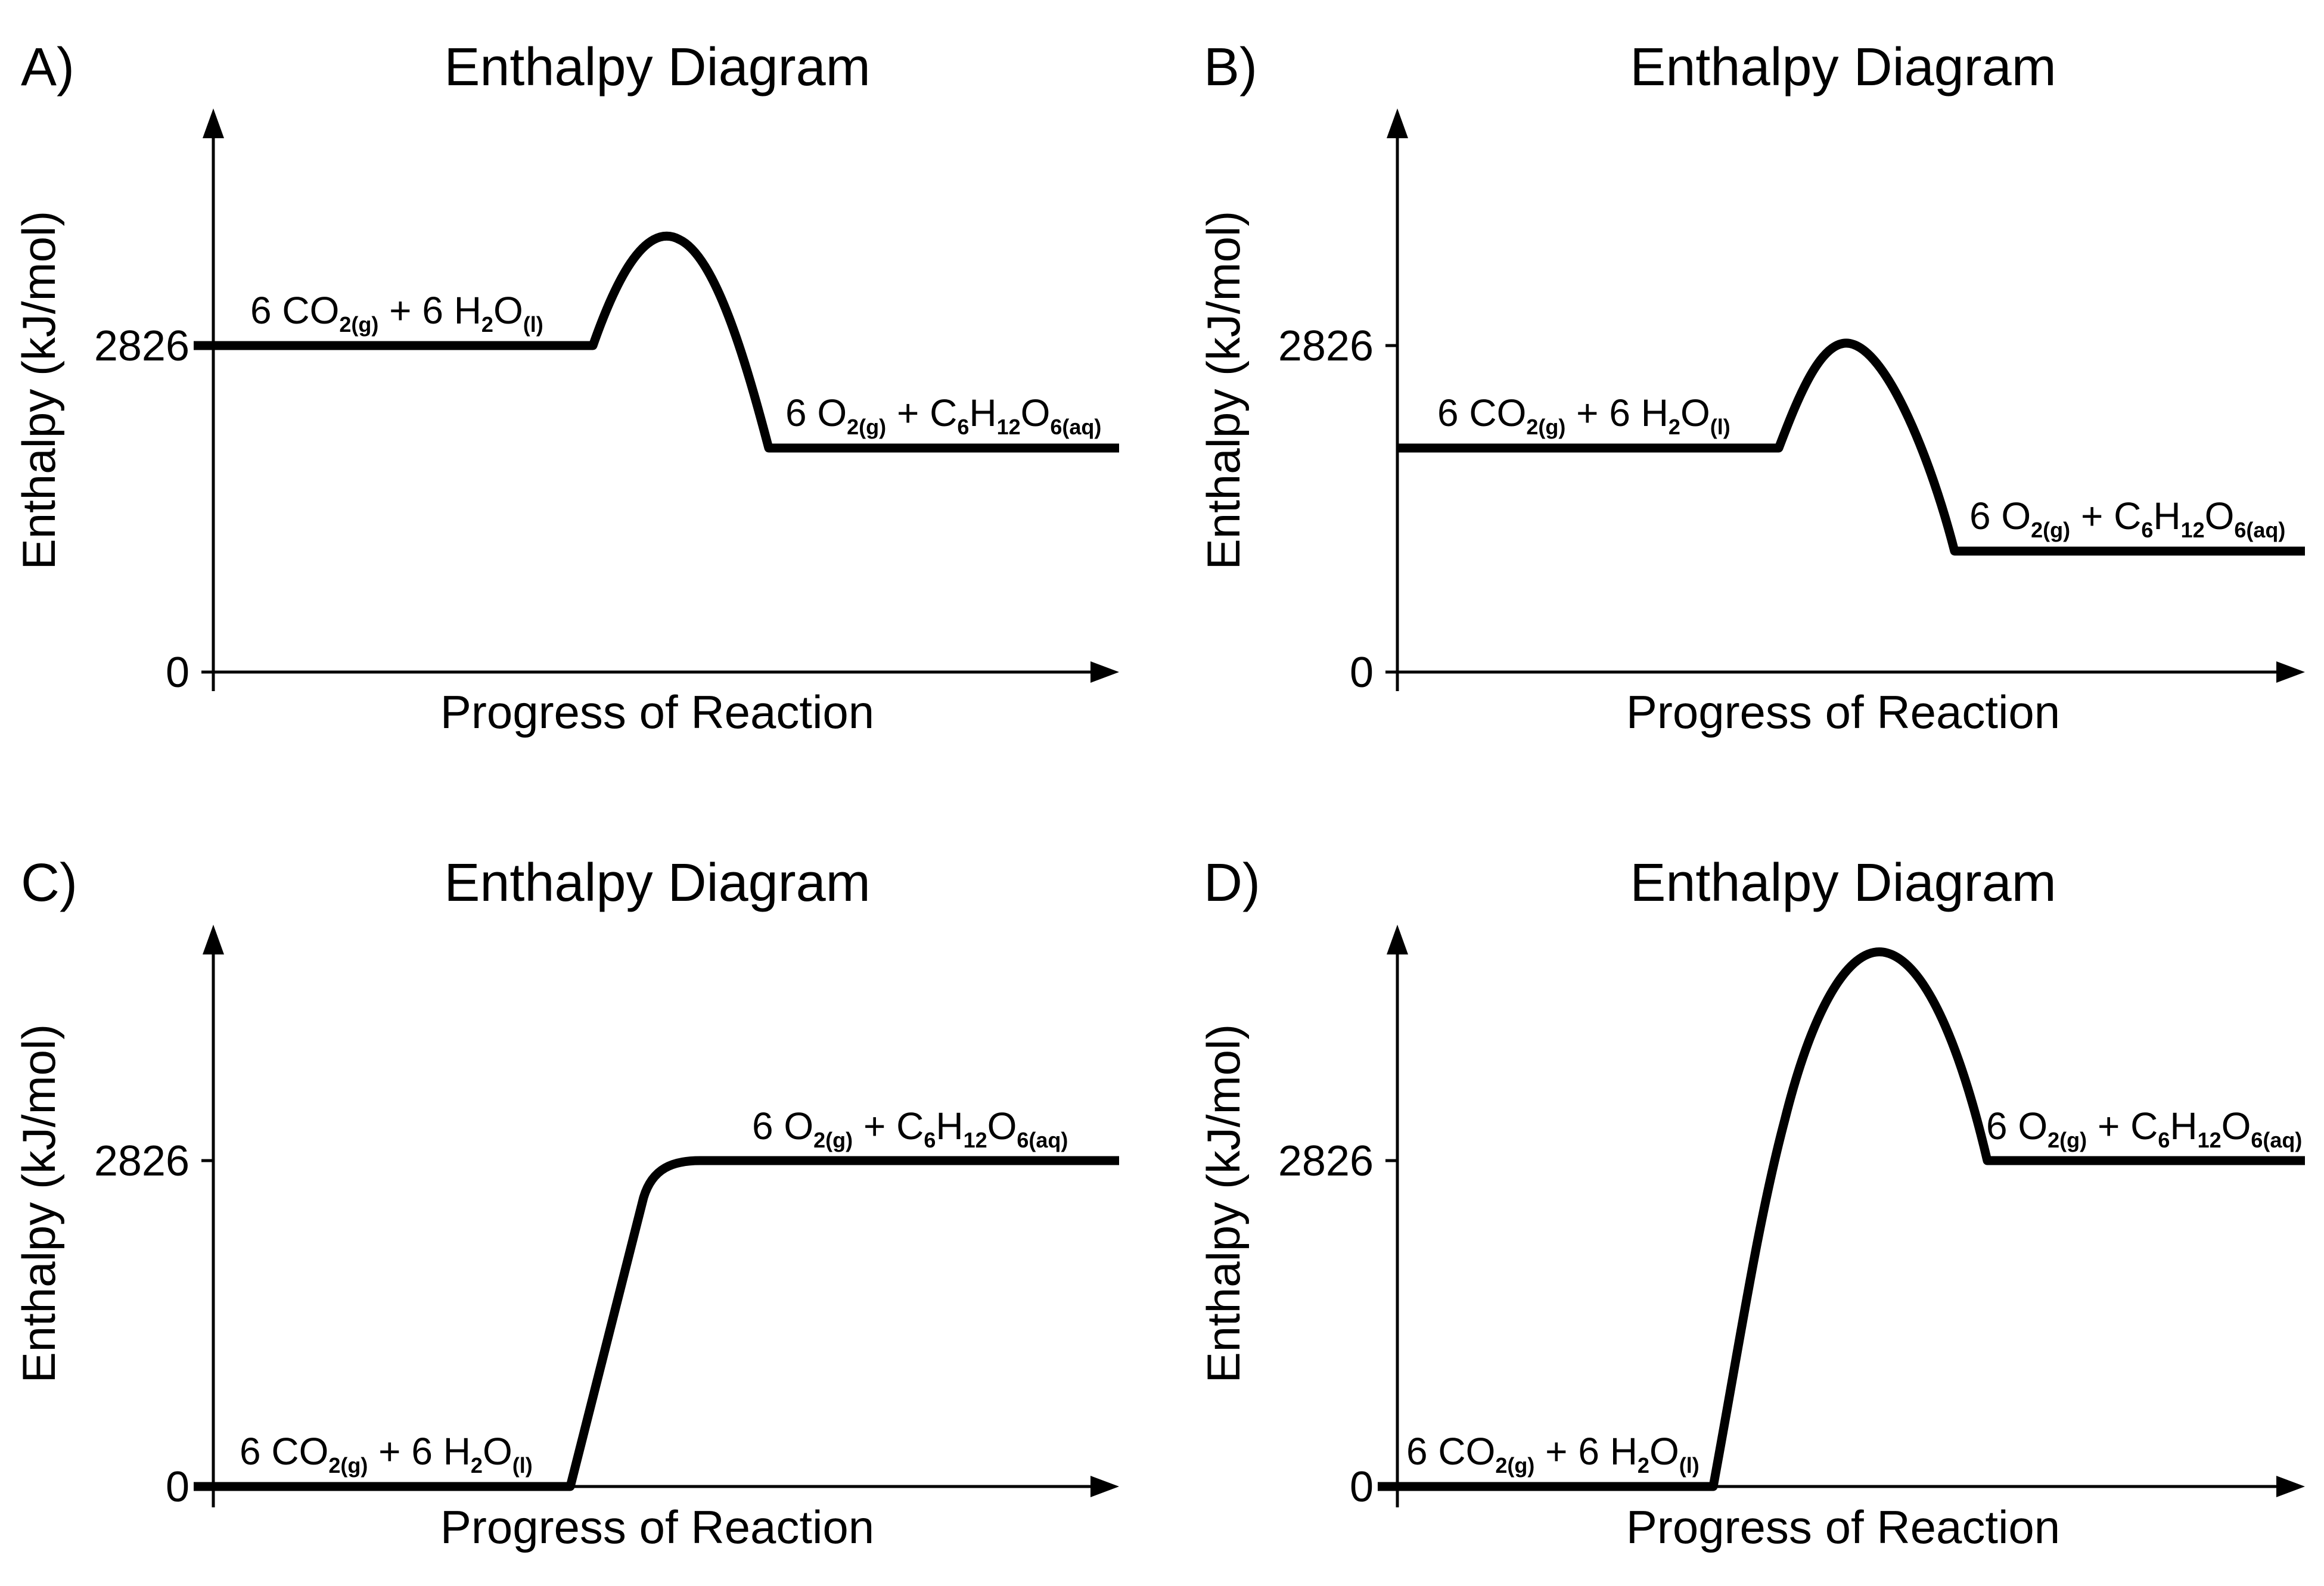 This screenshot has height=1586, width=2324. I want to click on panel-a-tick-label-2826: 2826, so click(141, 346).